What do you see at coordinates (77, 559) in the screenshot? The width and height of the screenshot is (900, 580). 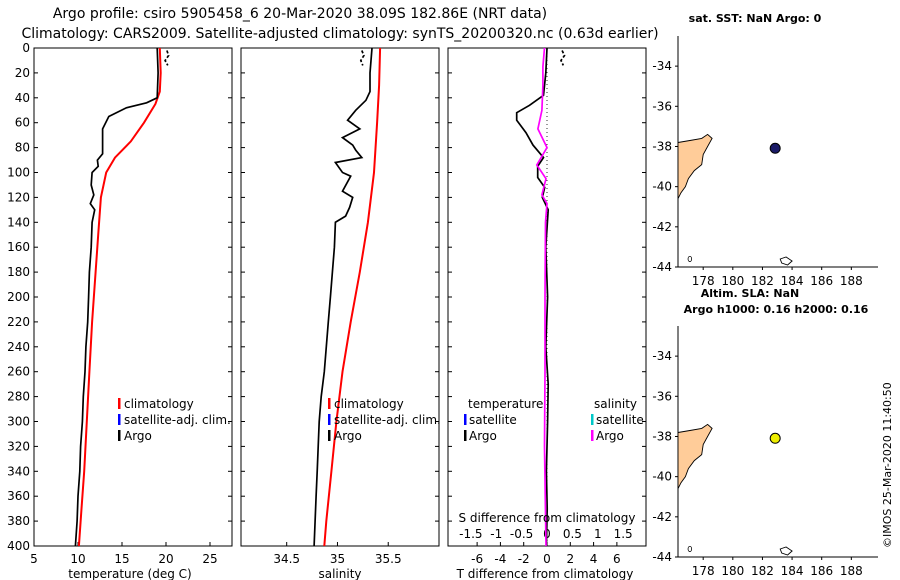 I see `temp-xtick-label: 10` at bounding box center [77, 559].